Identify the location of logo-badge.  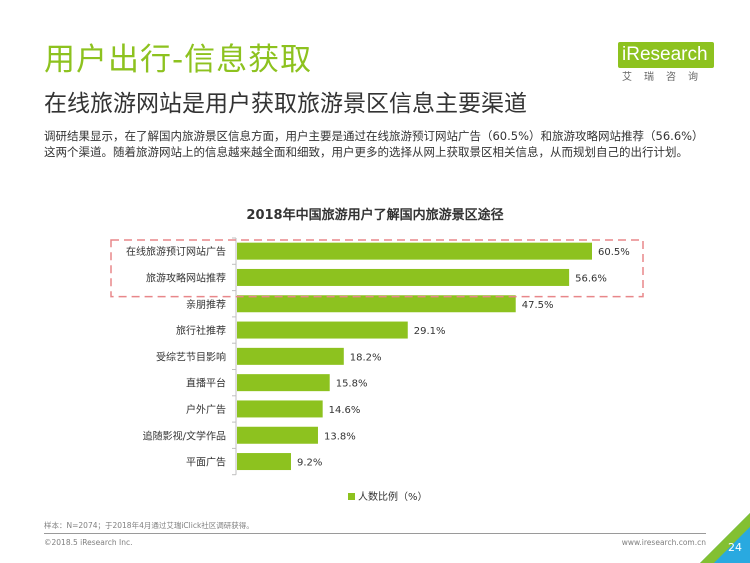
(666, 55).